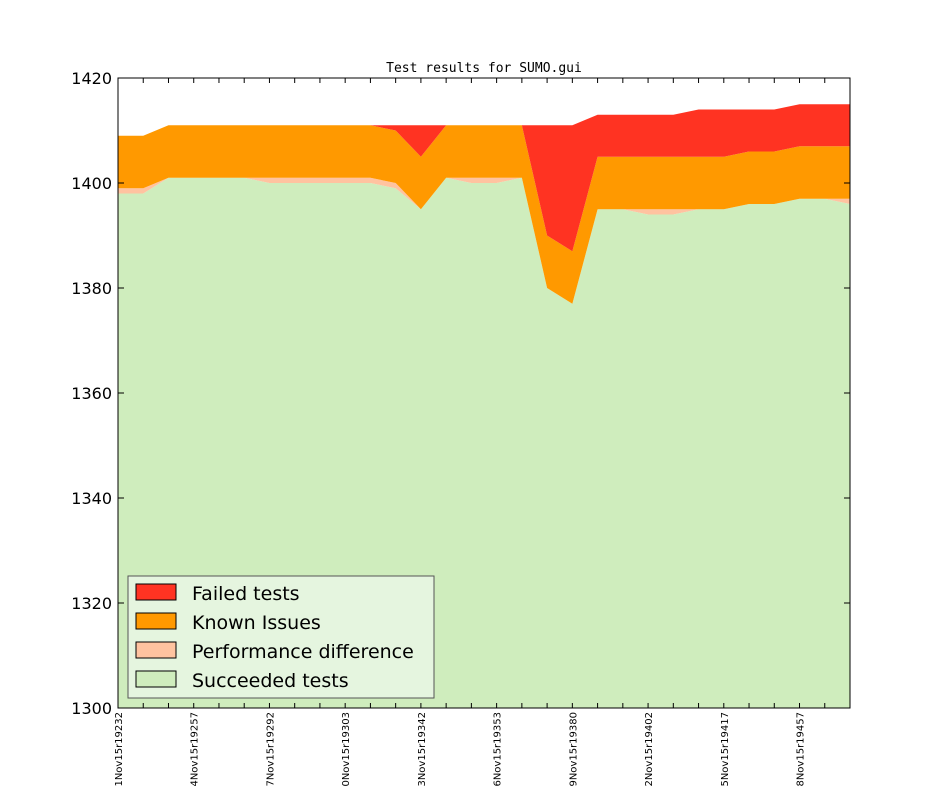 The height and width of the screenshot is (787, 944). What do you see at coordinates (91, 708) in the screenshot?
I see `y-tick-label: 1300` at bounding box center [91, 708].